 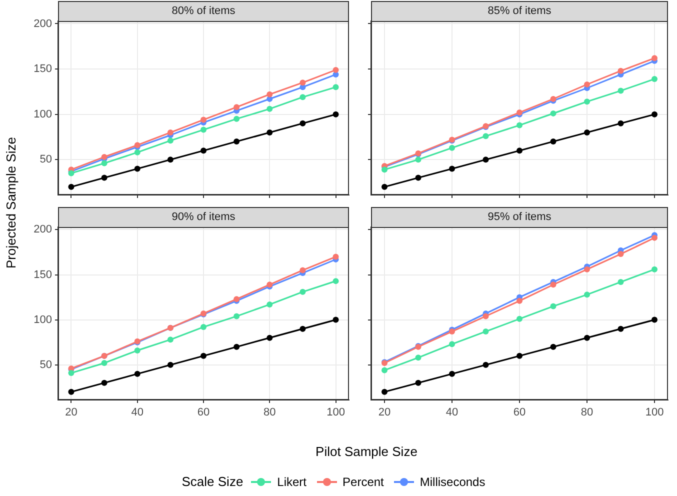 What do you see at coordinates (363, 481) in the screenshot?
I see `legend-label: Percent` at bounding box center [363, 481].